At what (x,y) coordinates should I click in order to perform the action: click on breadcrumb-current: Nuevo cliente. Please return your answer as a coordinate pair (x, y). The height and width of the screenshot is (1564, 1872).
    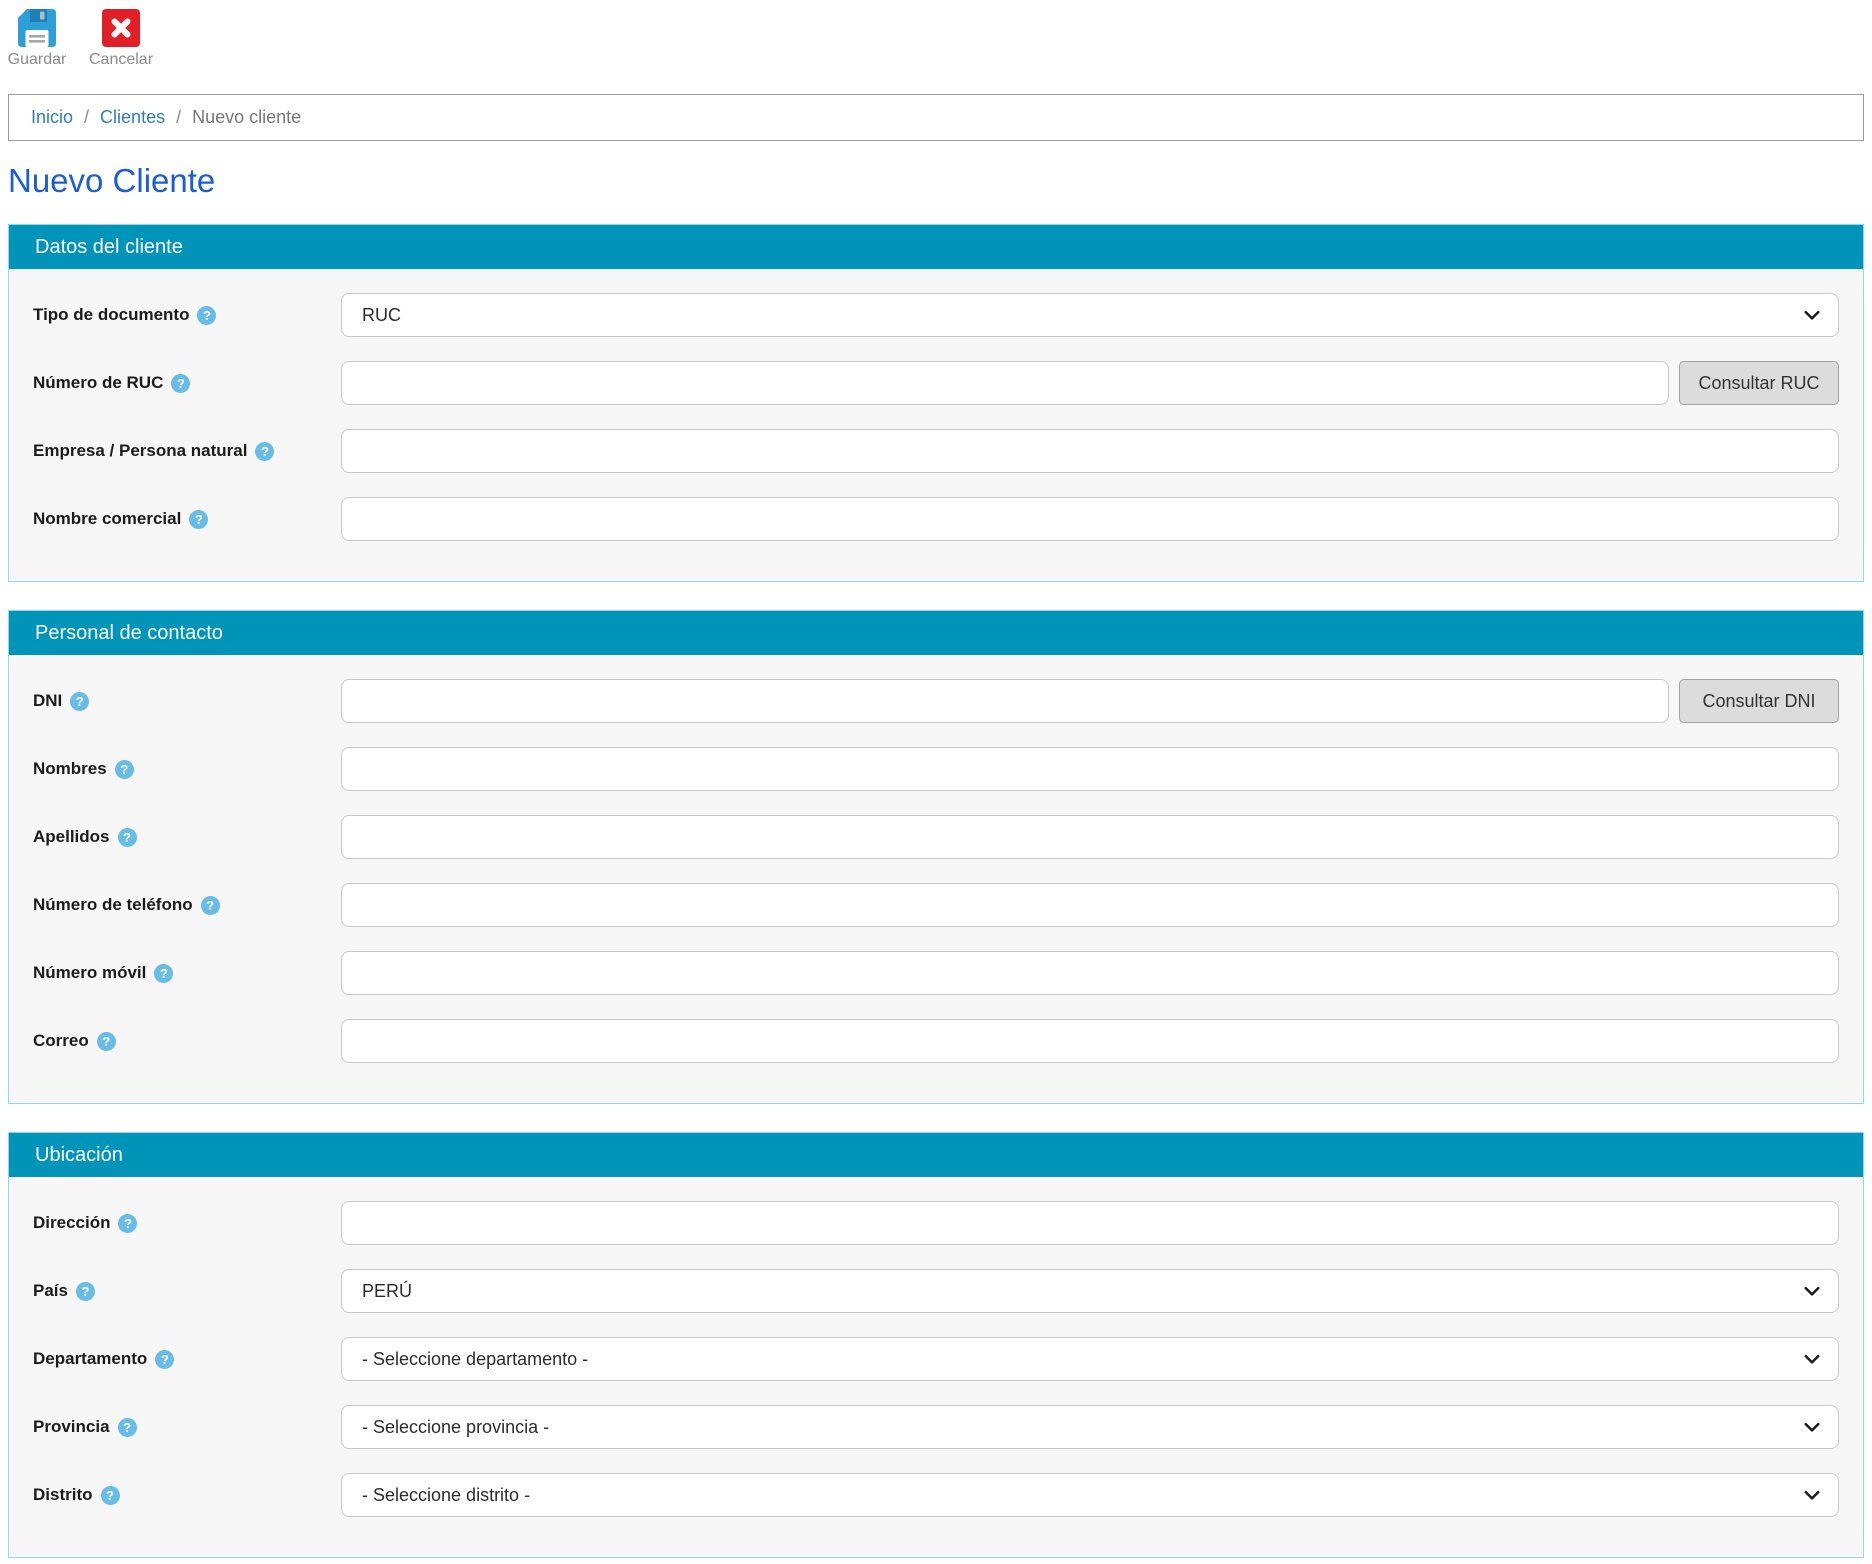
    Looking at the image, I should click on (247, 117).